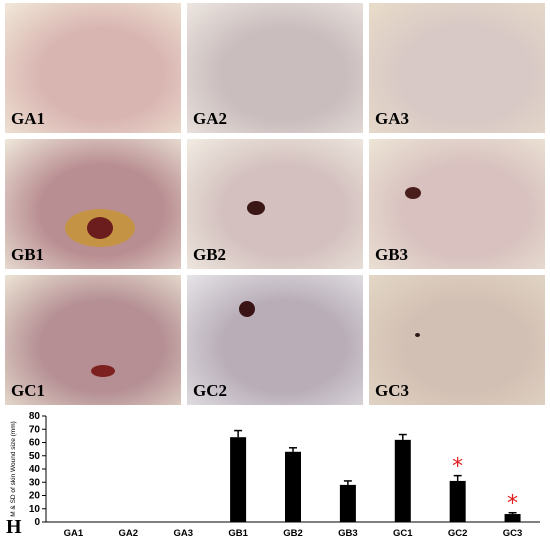 This screenshot has width=550, height=546. I want to click on photo-panel-gb1: GB1, so click(93, 204).